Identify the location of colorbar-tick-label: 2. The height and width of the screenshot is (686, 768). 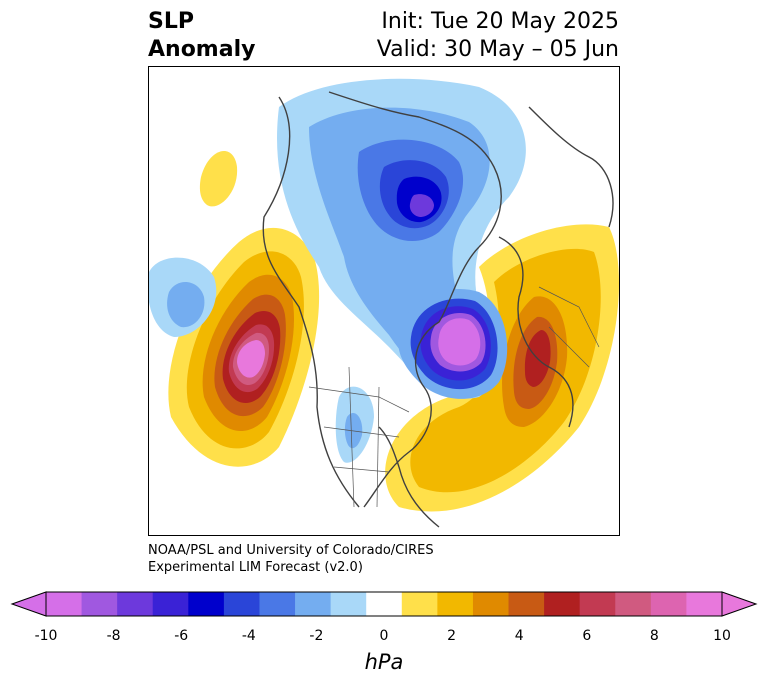
(452, 636).